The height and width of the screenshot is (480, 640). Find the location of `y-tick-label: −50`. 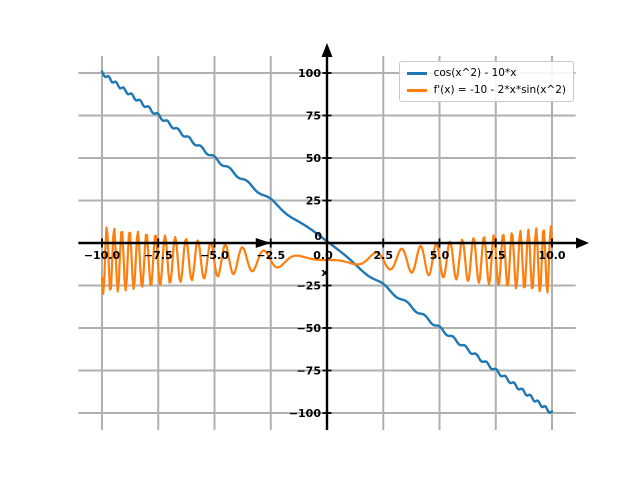

y-tick-label: −50 is located at coordinates (308, 328).